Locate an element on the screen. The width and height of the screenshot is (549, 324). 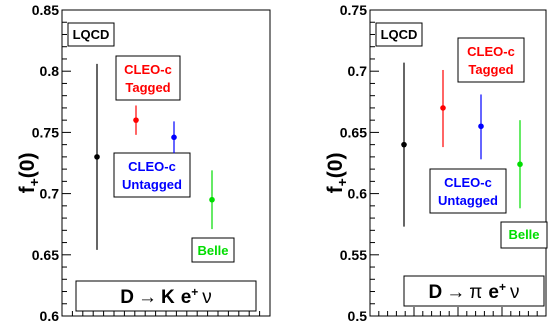
y-tick-label: 0.8 is located at coordinates (50, 71).